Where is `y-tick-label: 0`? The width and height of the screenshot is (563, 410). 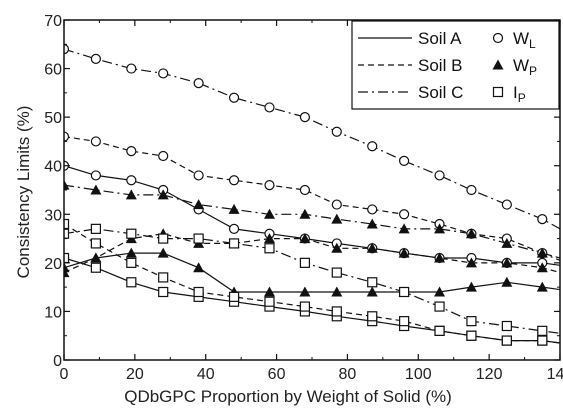
y-tick-label: 0 is located at coordinates (57, 361).